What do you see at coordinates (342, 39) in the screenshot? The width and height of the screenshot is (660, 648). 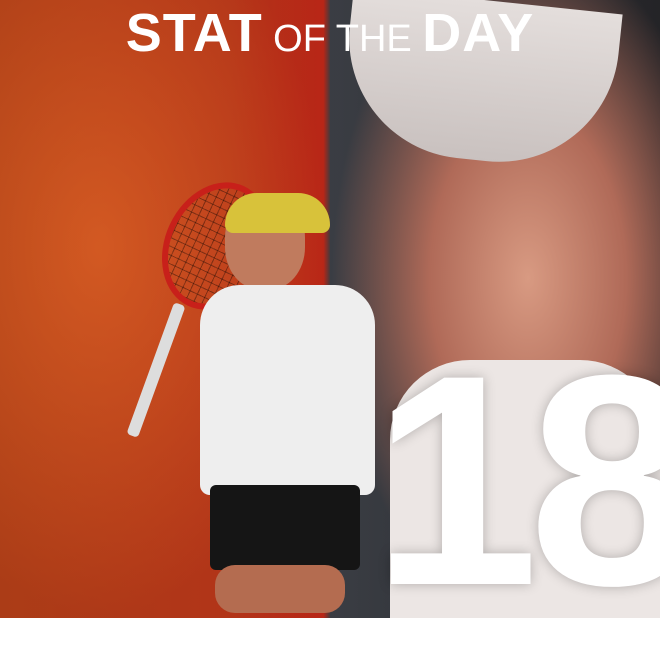 I see `headline-of-the: OF THE` at bounding box center [342, 39].